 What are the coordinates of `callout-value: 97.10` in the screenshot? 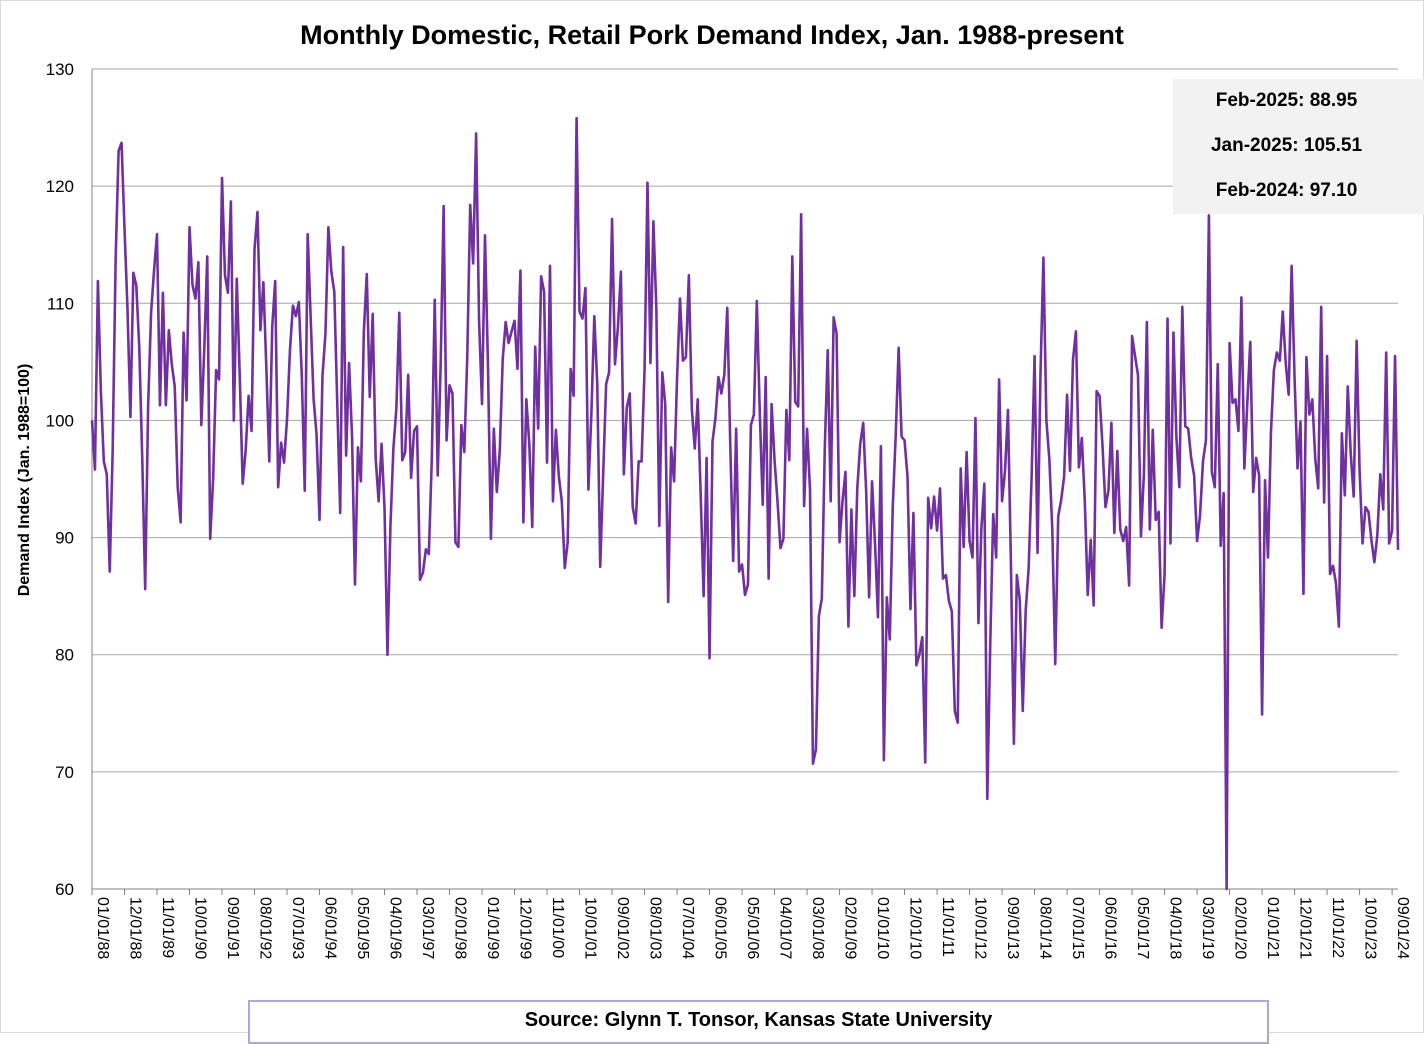 It's located at (1333, 190).